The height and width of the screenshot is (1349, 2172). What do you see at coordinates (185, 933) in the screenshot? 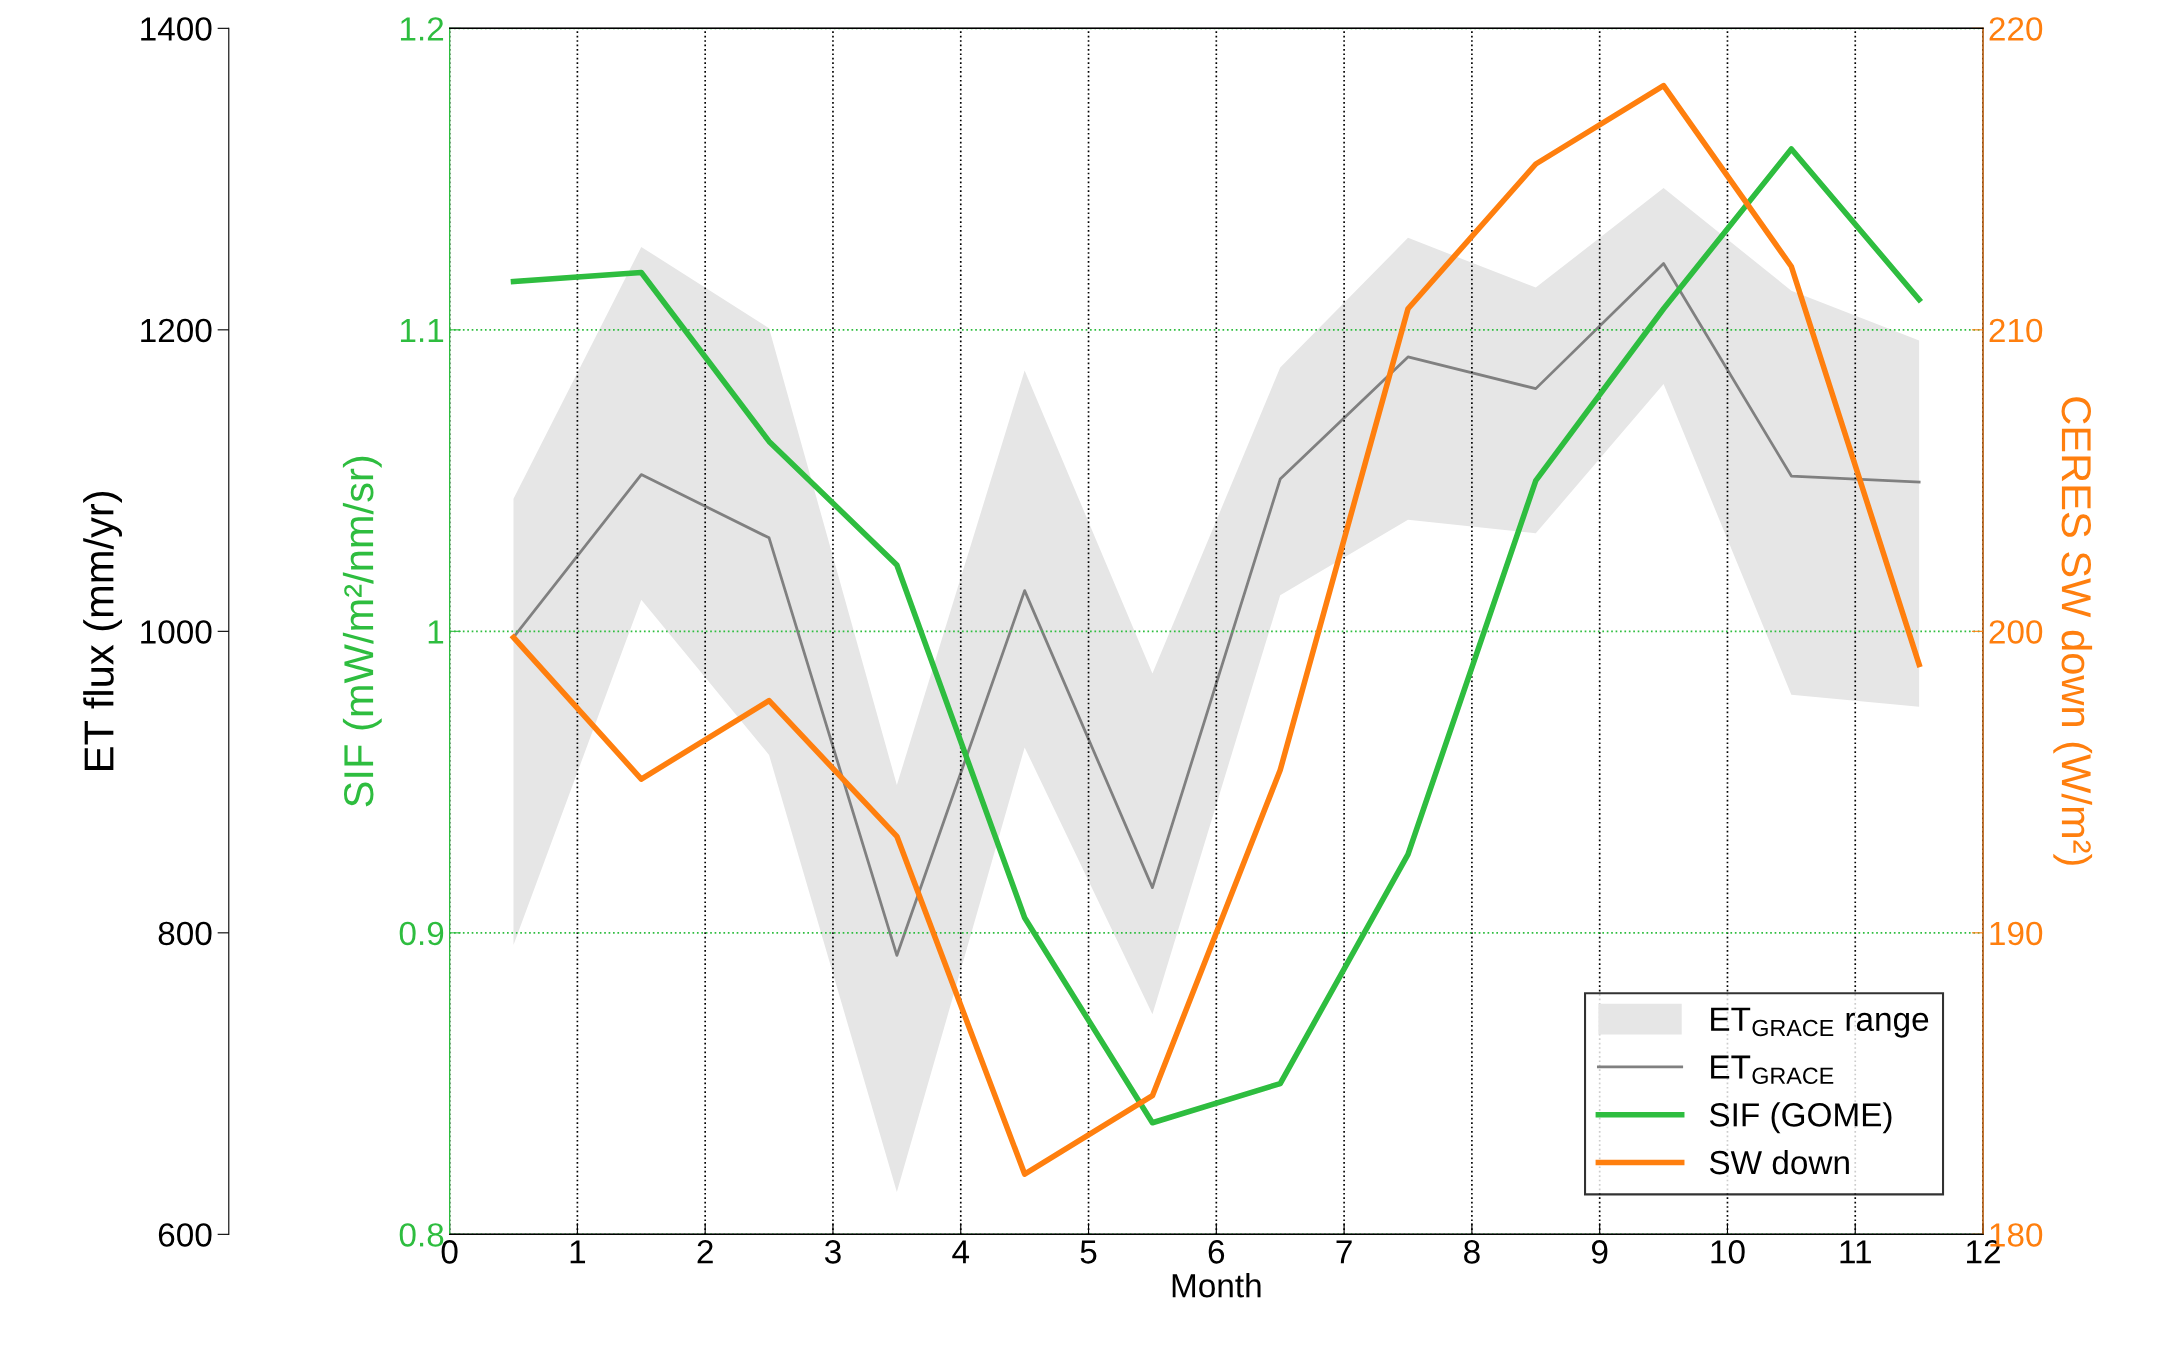
I see `y3-tick-label: 800` at bounding box center [185, 933].